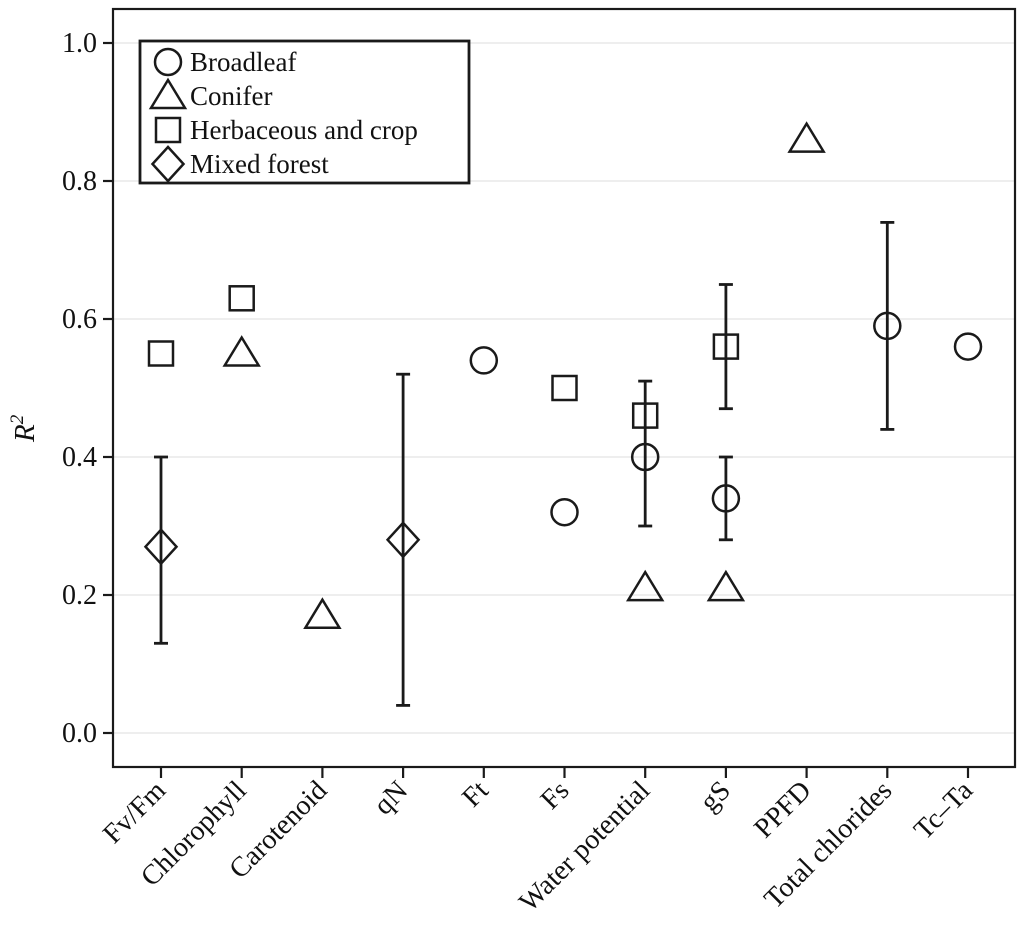 Image resolution: width=1024 pixels, height=943 pixels. I want to click on legend-item-herbaceous-and-crop: Herbaceous and crop, so click(286, 130).